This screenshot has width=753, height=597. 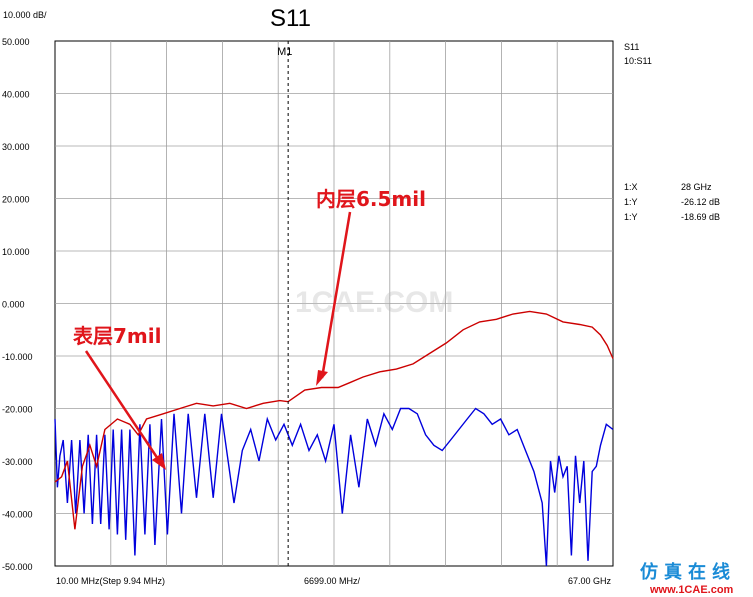 What do you see at coordinates (16, 200) in the screenshot?
I see `y-tick-label: 20.000` at bounding box center [16, 200].